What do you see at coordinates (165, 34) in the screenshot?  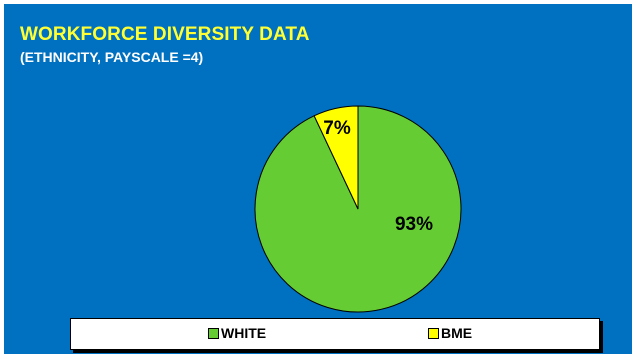 I see `chart-title: WORKFORCE DIVERSITY DATA` at bounding box center [165, 34].